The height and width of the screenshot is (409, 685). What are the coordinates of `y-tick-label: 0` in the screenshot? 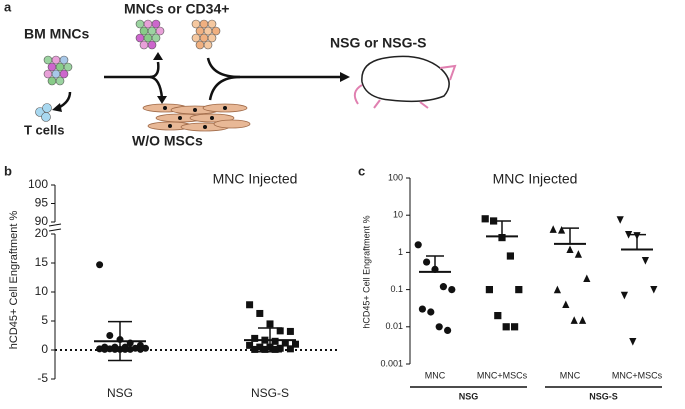 It's located at (44, 349).